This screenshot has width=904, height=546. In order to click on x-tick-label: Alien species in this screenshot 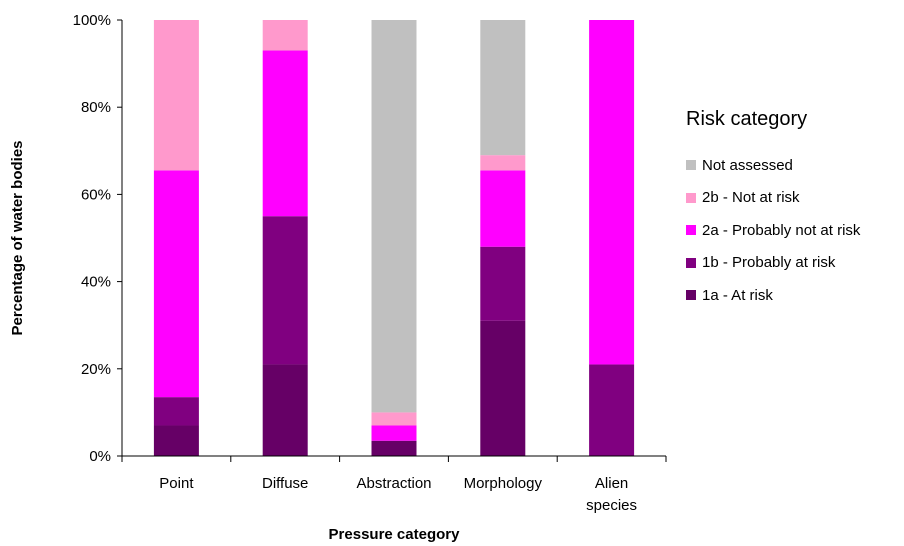, I will do `click(611, 494)`.